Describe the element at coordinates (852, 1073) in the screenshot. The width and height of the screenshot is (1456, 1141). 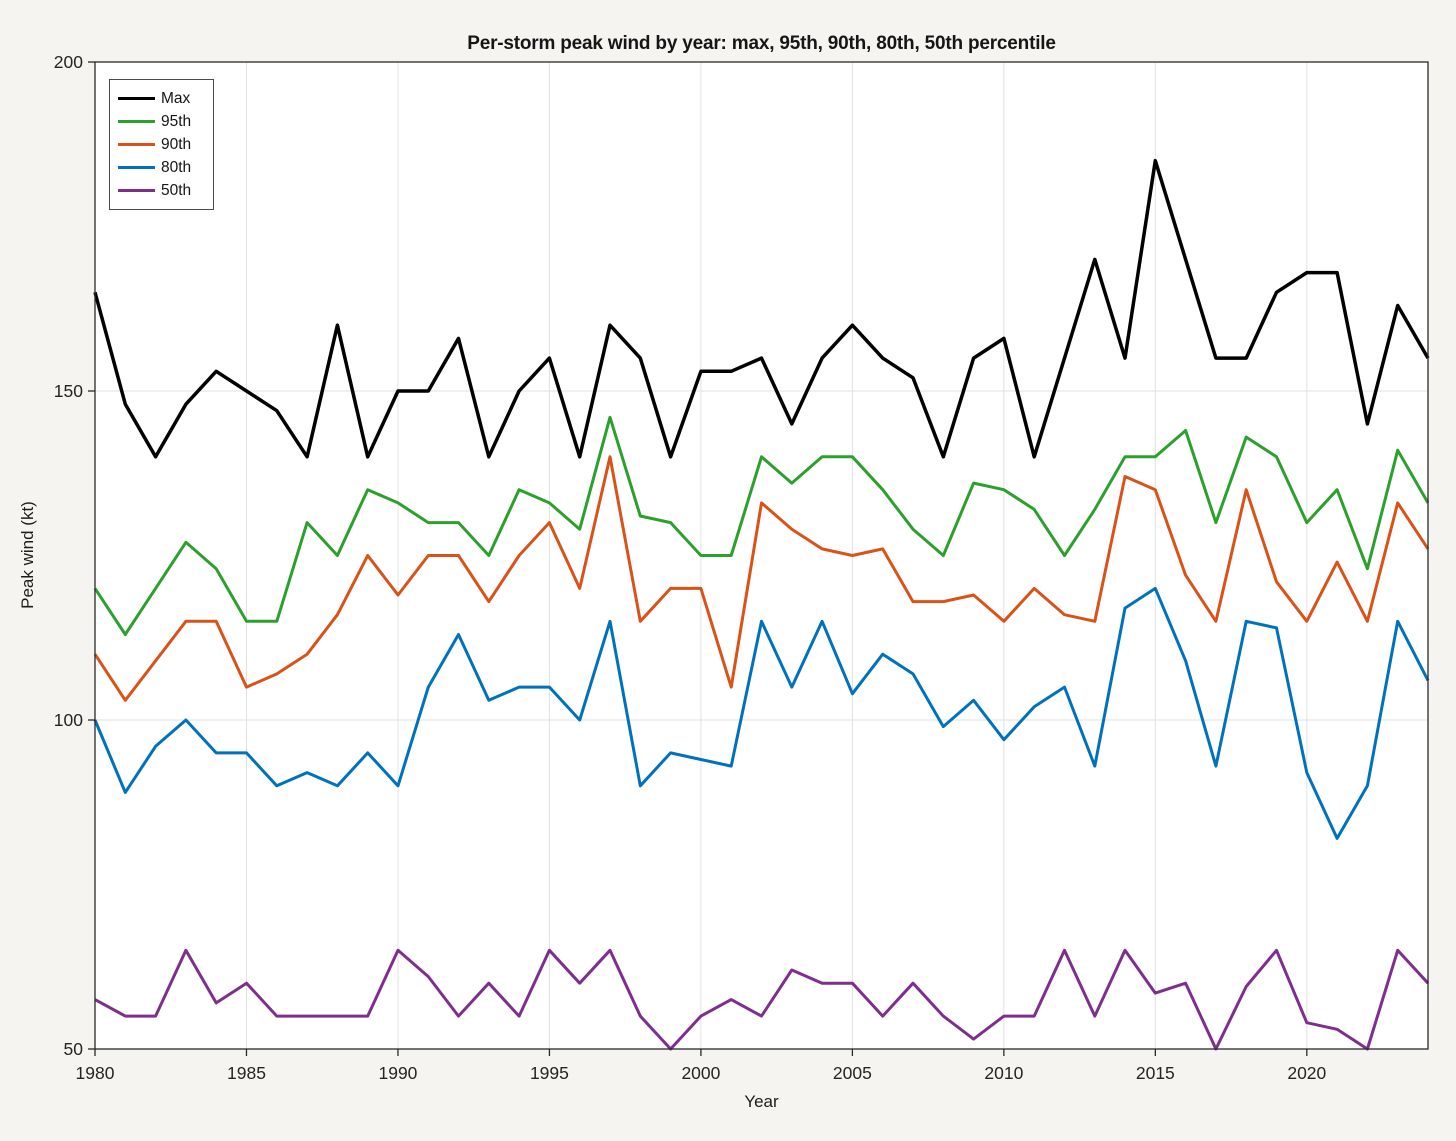
I see `x-tick-label: 2005` at that location.